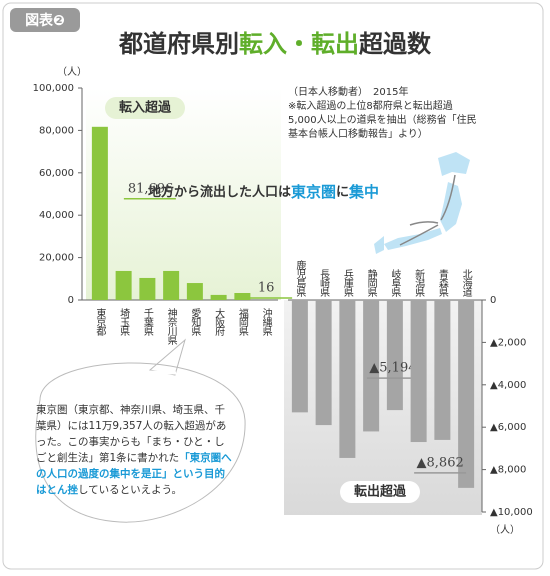 This screenshot has width=550, height=576. Describe the element at coordinates (100, 322) in the screenshot. I see `x-tick-label: 東京都` at that location.